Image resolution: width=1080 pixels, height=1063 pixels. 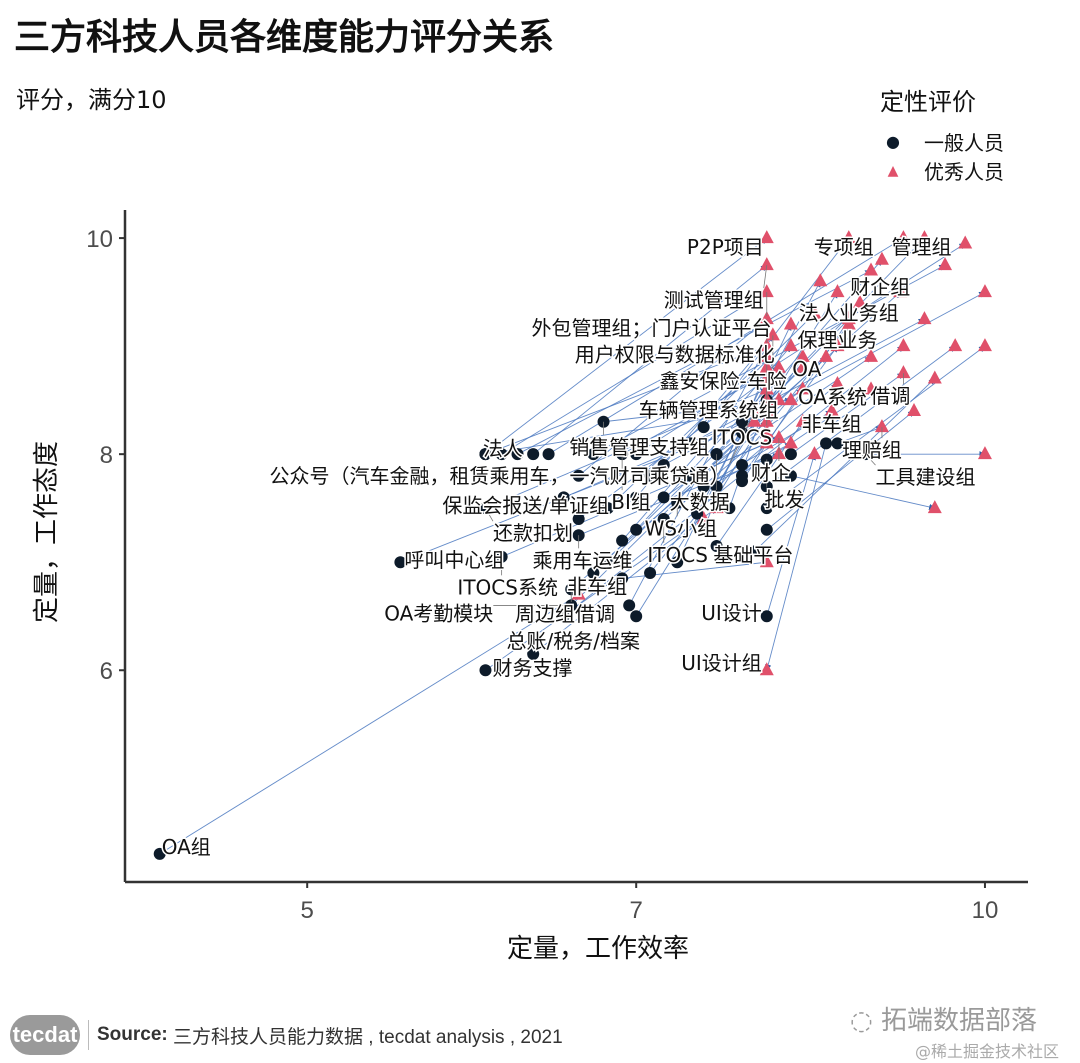 I want to click on divider, so click(x=88, y=1035).